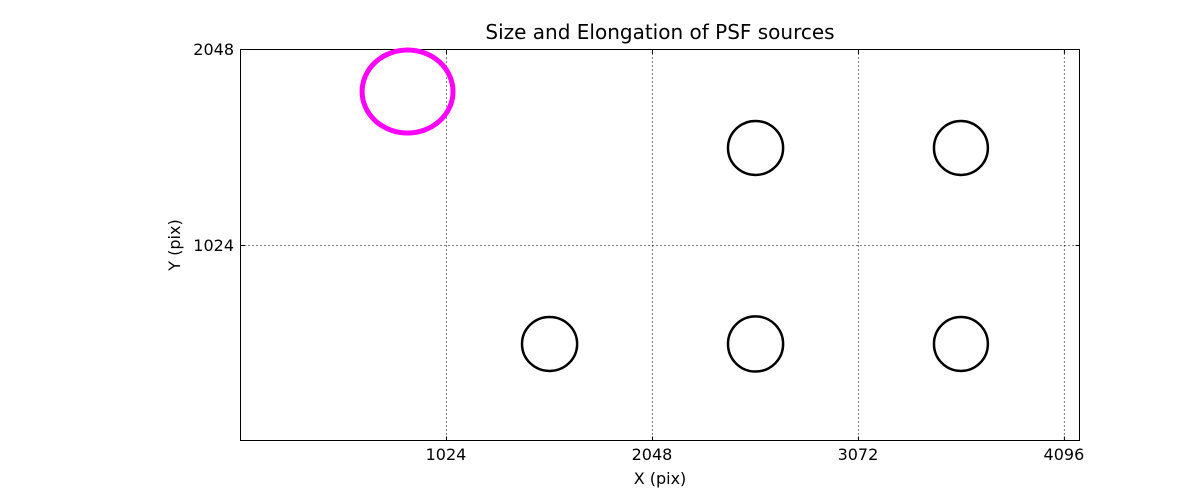 This screenshot has width=1200, height=490. What do you see at coordinates (446, 454) in the screenshot?
I see `x-tick-label: 1024` at bounding box center [446, 454].